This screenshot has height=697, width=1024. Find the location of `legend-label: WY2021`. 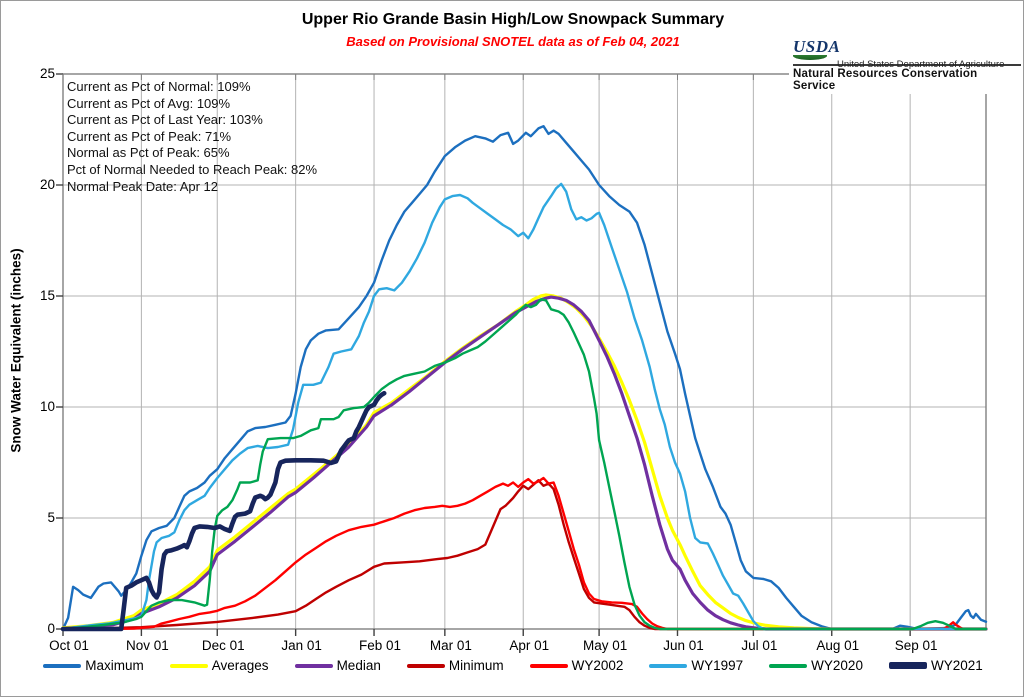

legend-label: WY2021 is located at coordinates (956, 665).